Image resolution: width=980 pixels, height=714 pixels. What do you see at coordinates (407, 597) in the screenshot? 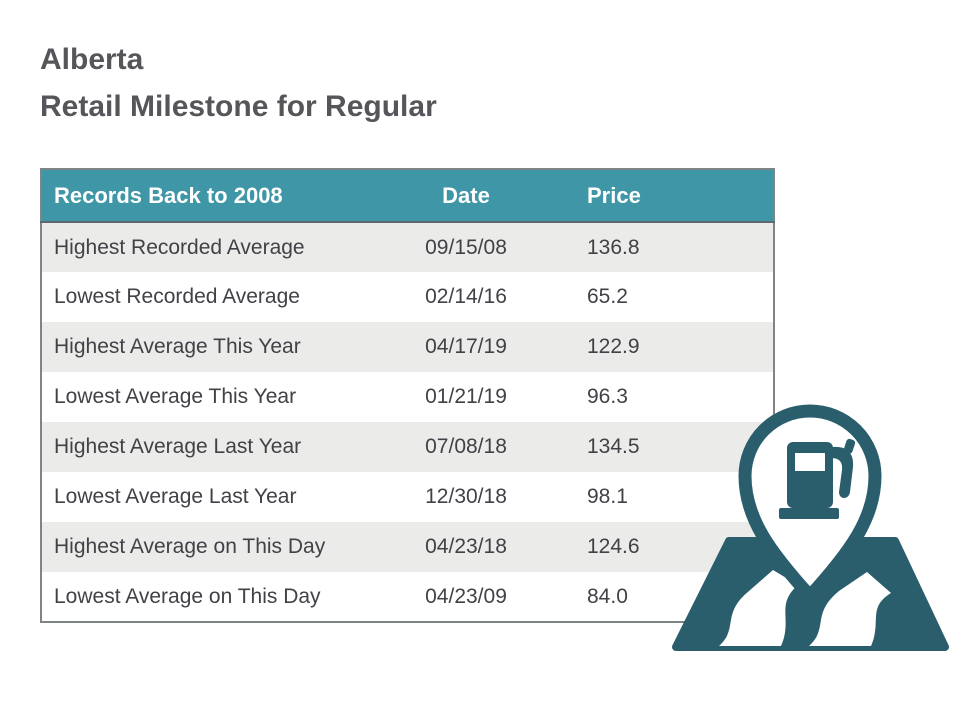
I see `table-row: Lowest Average on This Day 04/23/09 84.0` at bounding box center [407, 597].